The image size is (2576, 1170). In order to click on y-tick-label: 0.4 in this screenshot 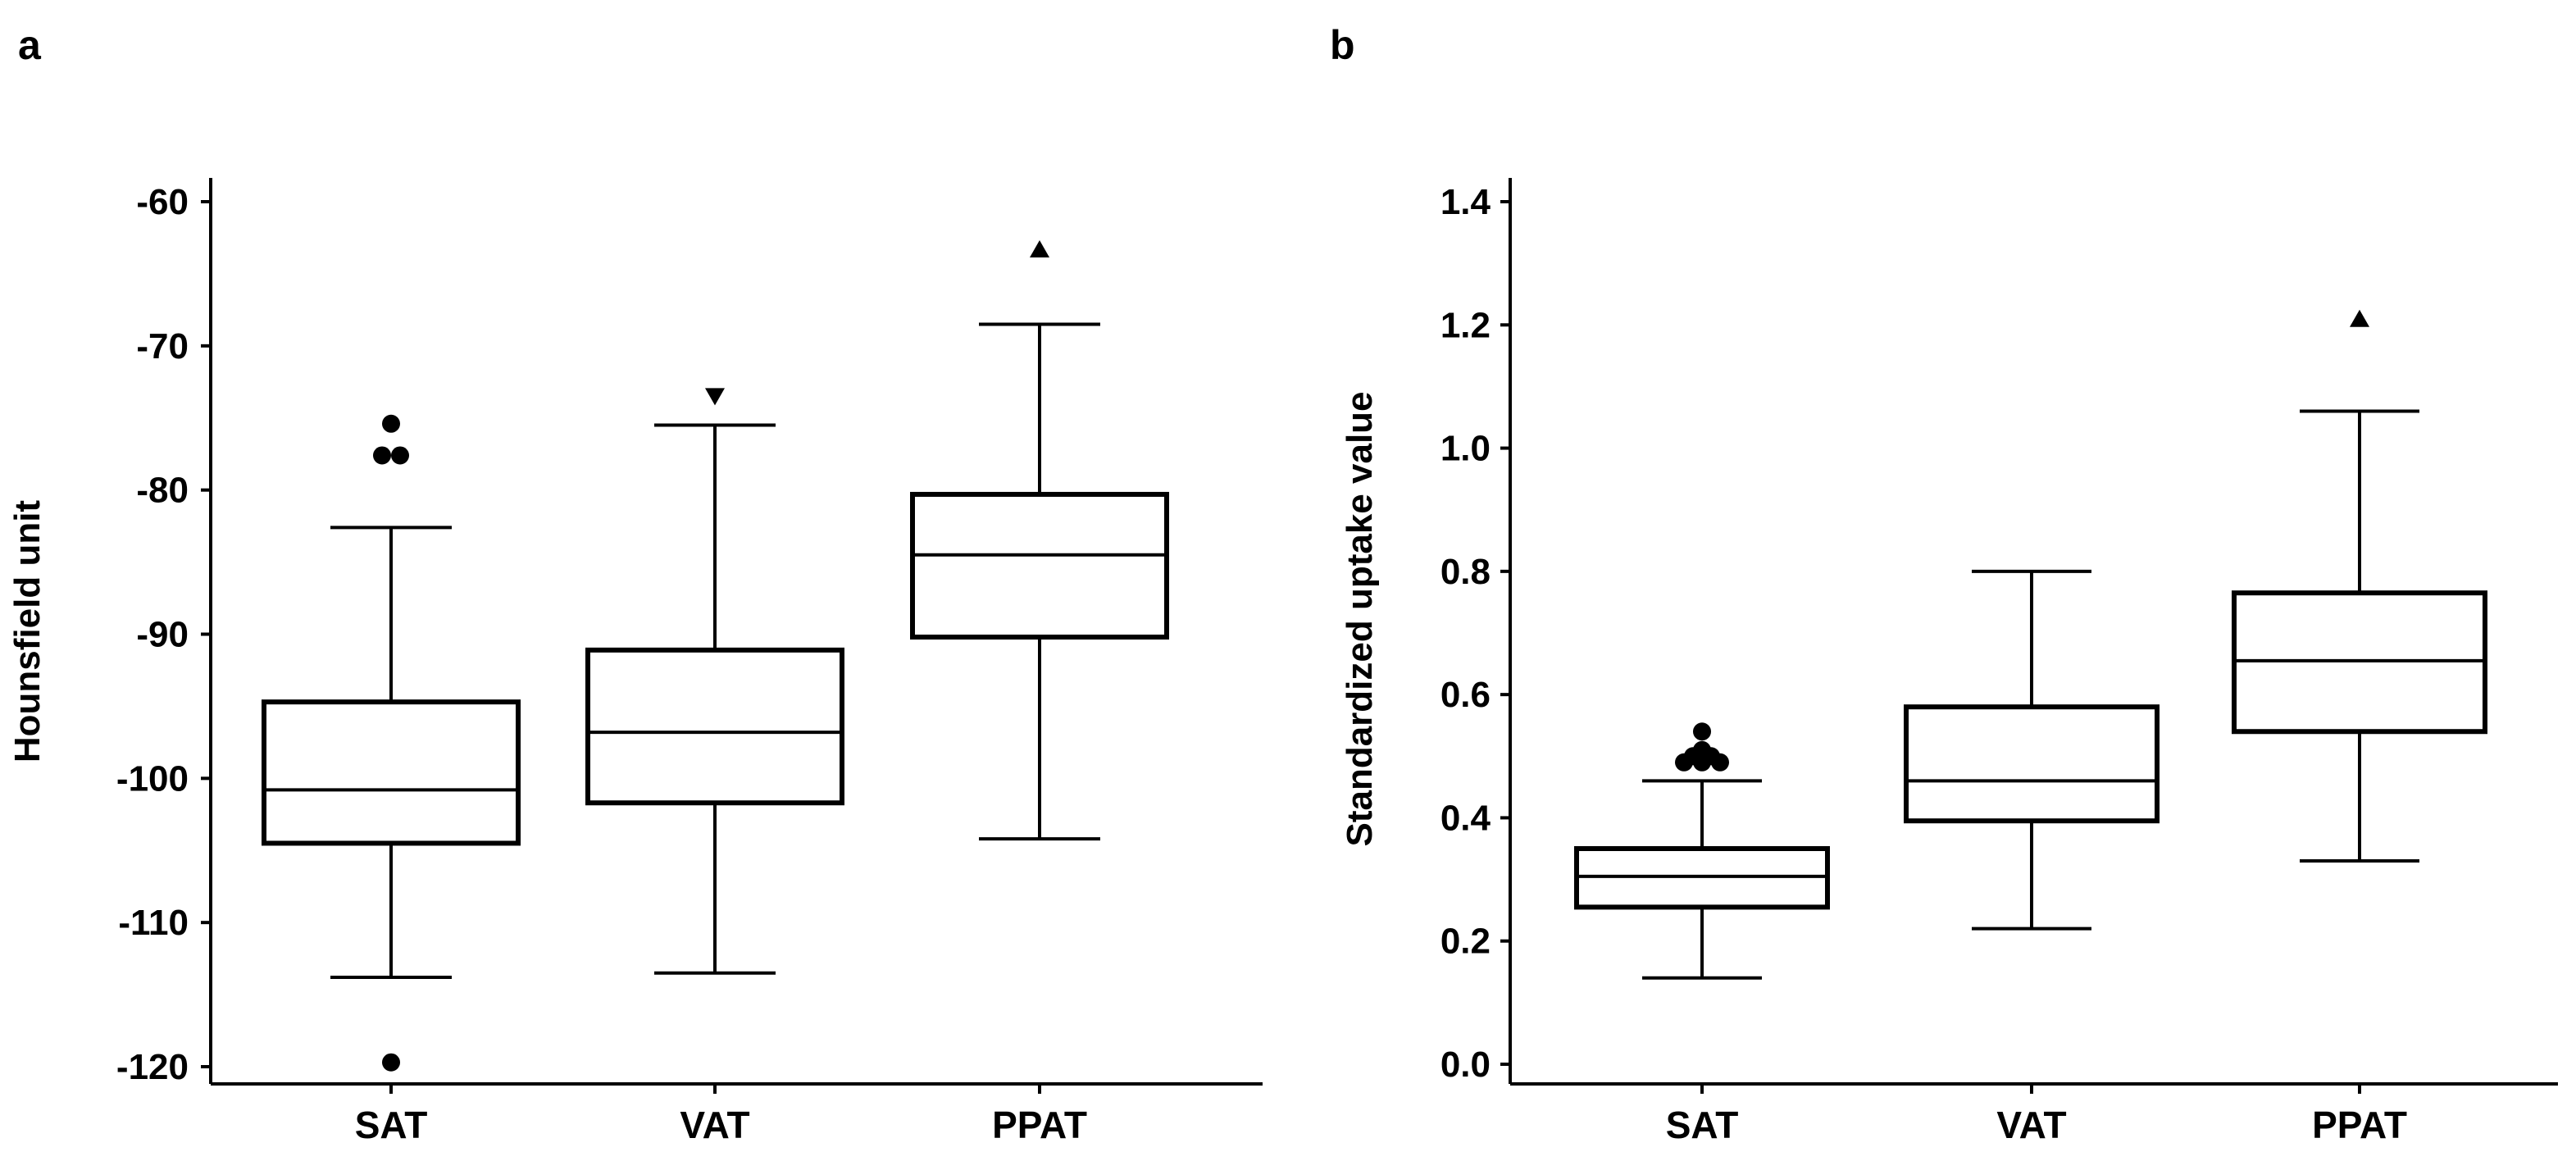, I will do `click(1465, 818)`.